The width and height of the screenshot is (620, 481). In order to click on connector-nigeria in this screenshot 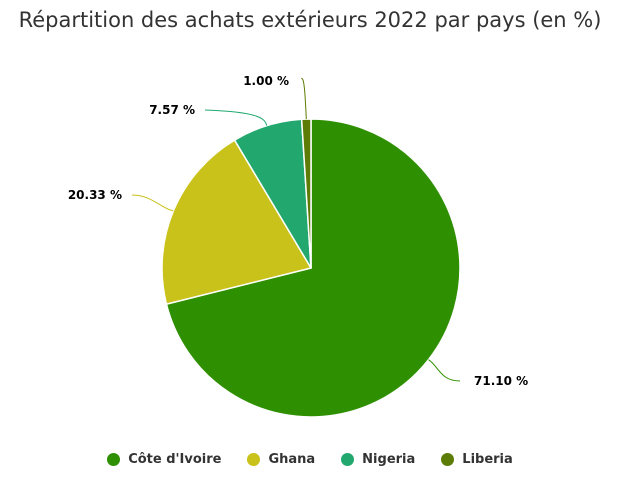, I will do `click(236, 117)`.